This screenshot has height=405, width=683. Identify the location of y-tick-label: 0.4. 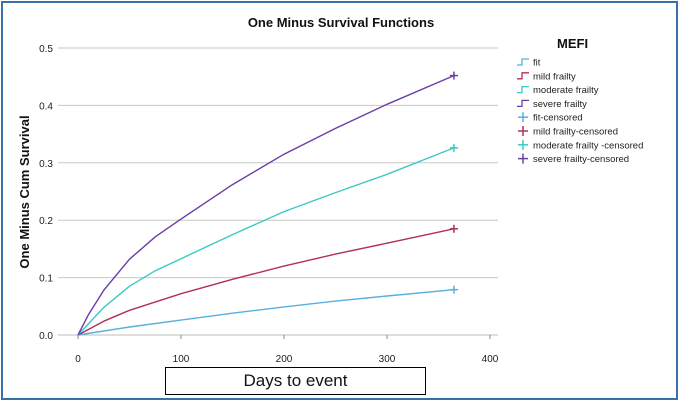
(46, 106).